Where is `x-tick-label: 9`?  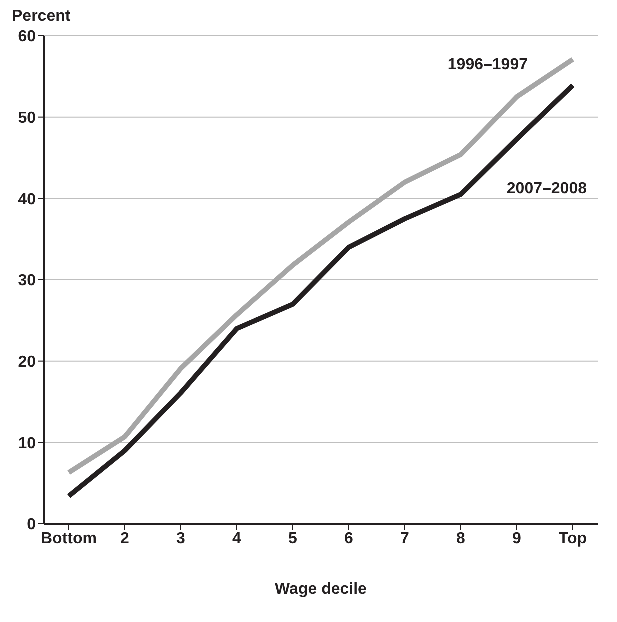
x-tick-label: 9 is located at coordinates (517, 539).